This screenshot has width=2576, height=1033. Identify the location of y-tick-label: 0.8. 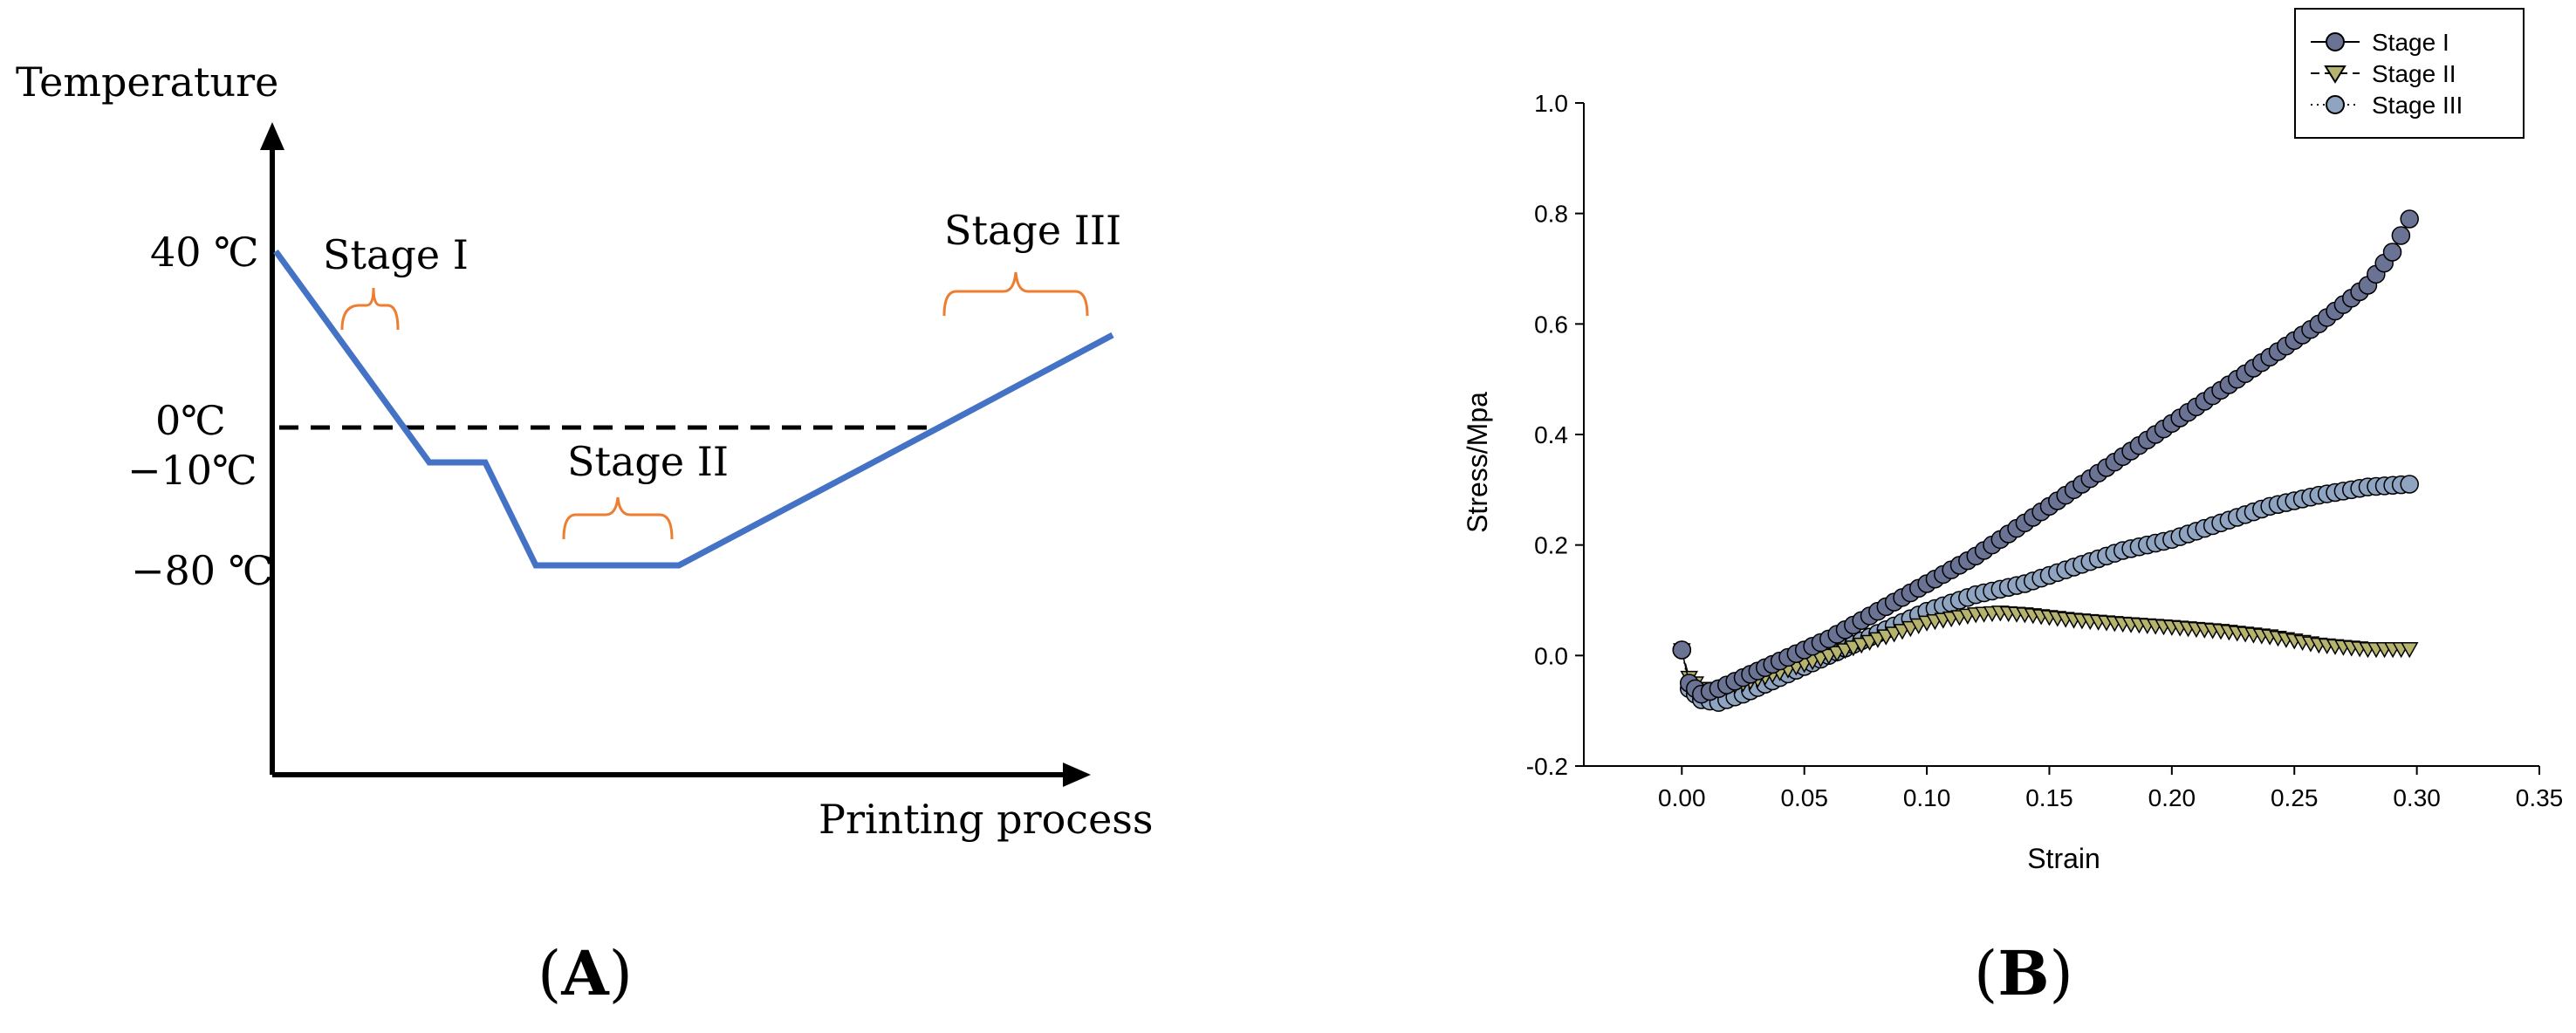
(1551, 215).